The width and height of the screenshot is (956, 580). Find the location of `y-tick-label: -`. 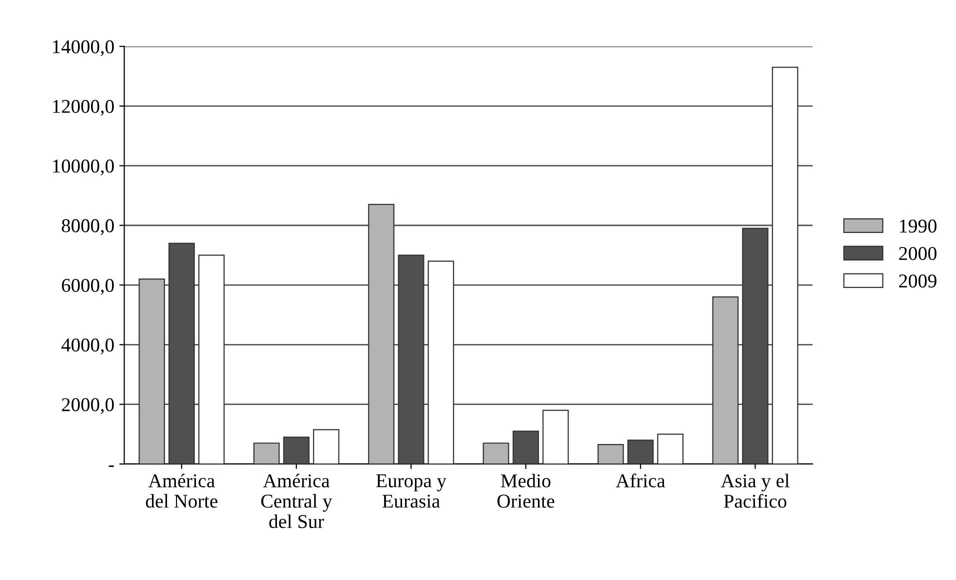

y-tick-label: - is located at coordinates (111, 466).